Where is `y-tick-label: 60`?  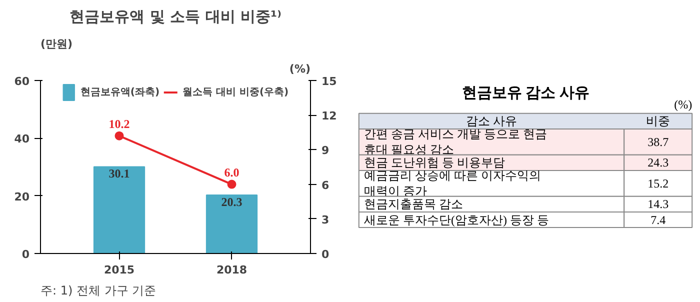
y-tick-label: 60 is located at coordinates (22, 81).